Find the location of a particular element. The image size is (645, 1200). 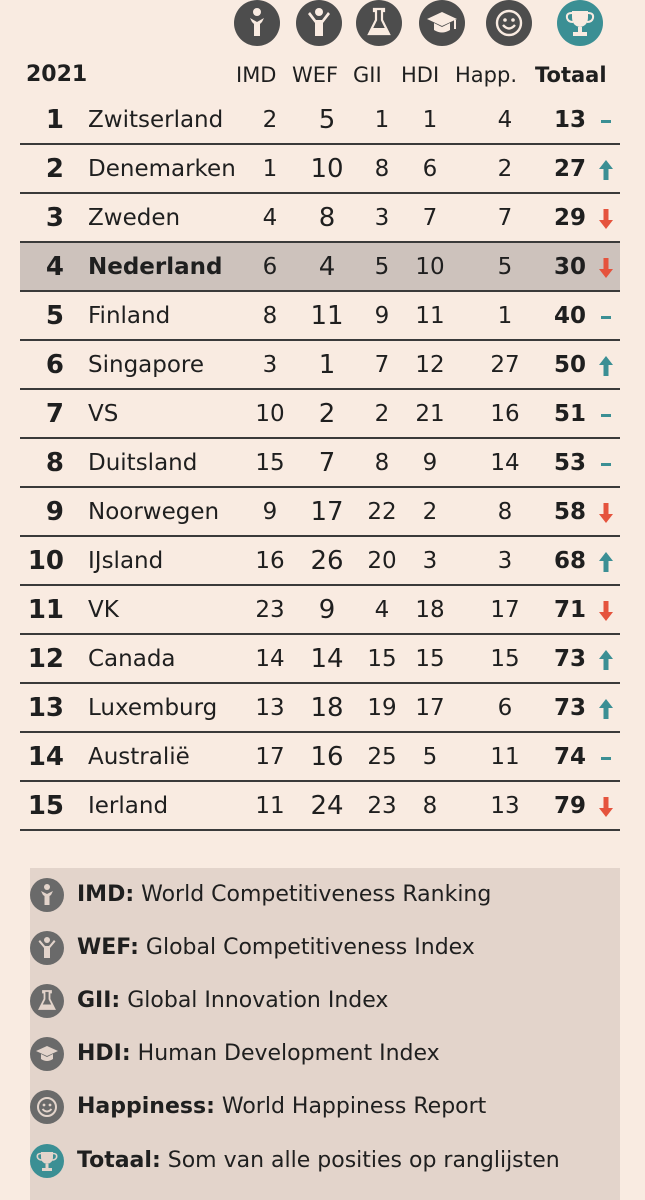

wef-cell: 11 is located at coordinates (327, 316).